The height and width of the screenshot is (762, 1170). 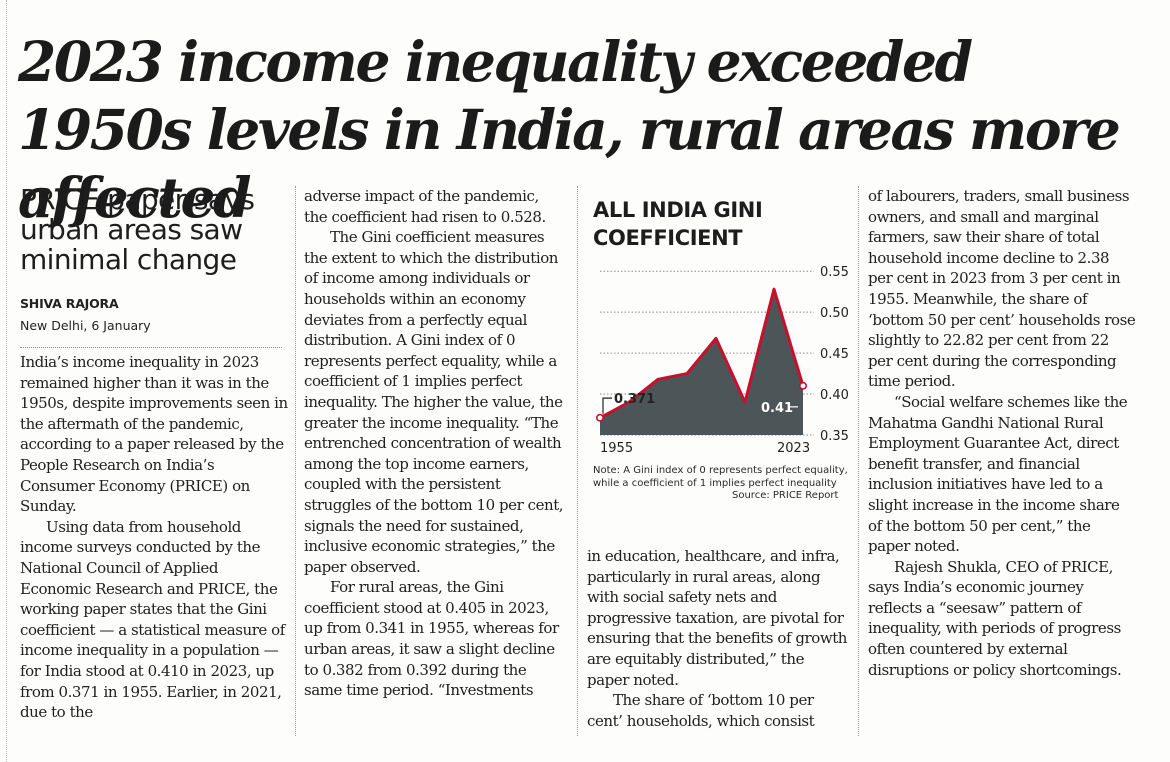 I want to click on y-tick-label: 0.35, so click(x=834, y=436).